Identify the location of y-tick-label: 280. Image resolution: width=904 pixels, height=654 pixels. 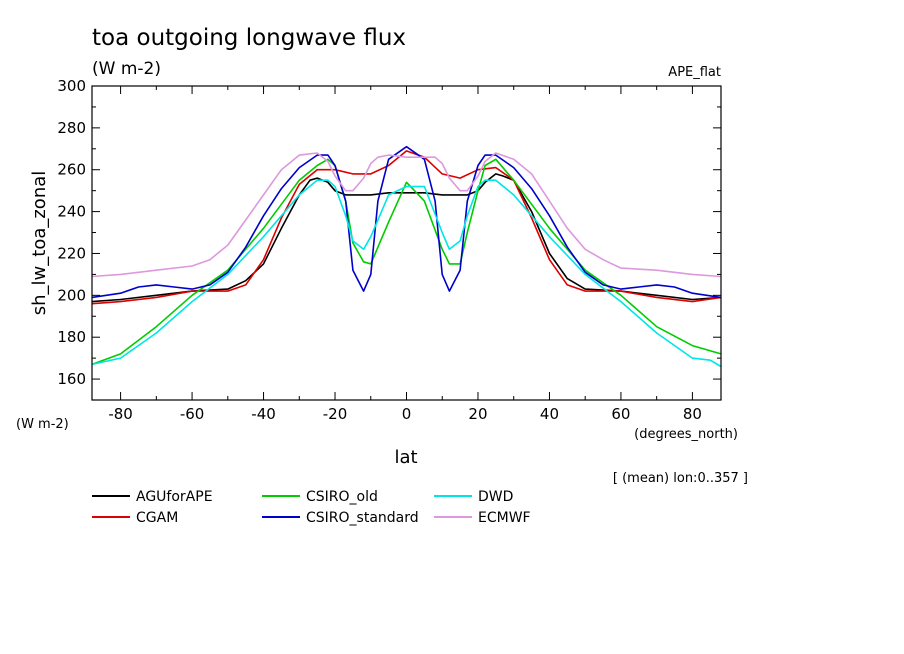
(71, 128).